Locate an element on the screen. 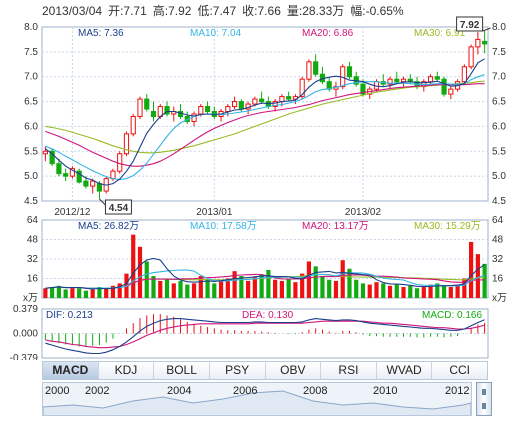 This screenshot has width=515, height=427. max-callout-label: 7.92 is located at coordinates (470, 25).